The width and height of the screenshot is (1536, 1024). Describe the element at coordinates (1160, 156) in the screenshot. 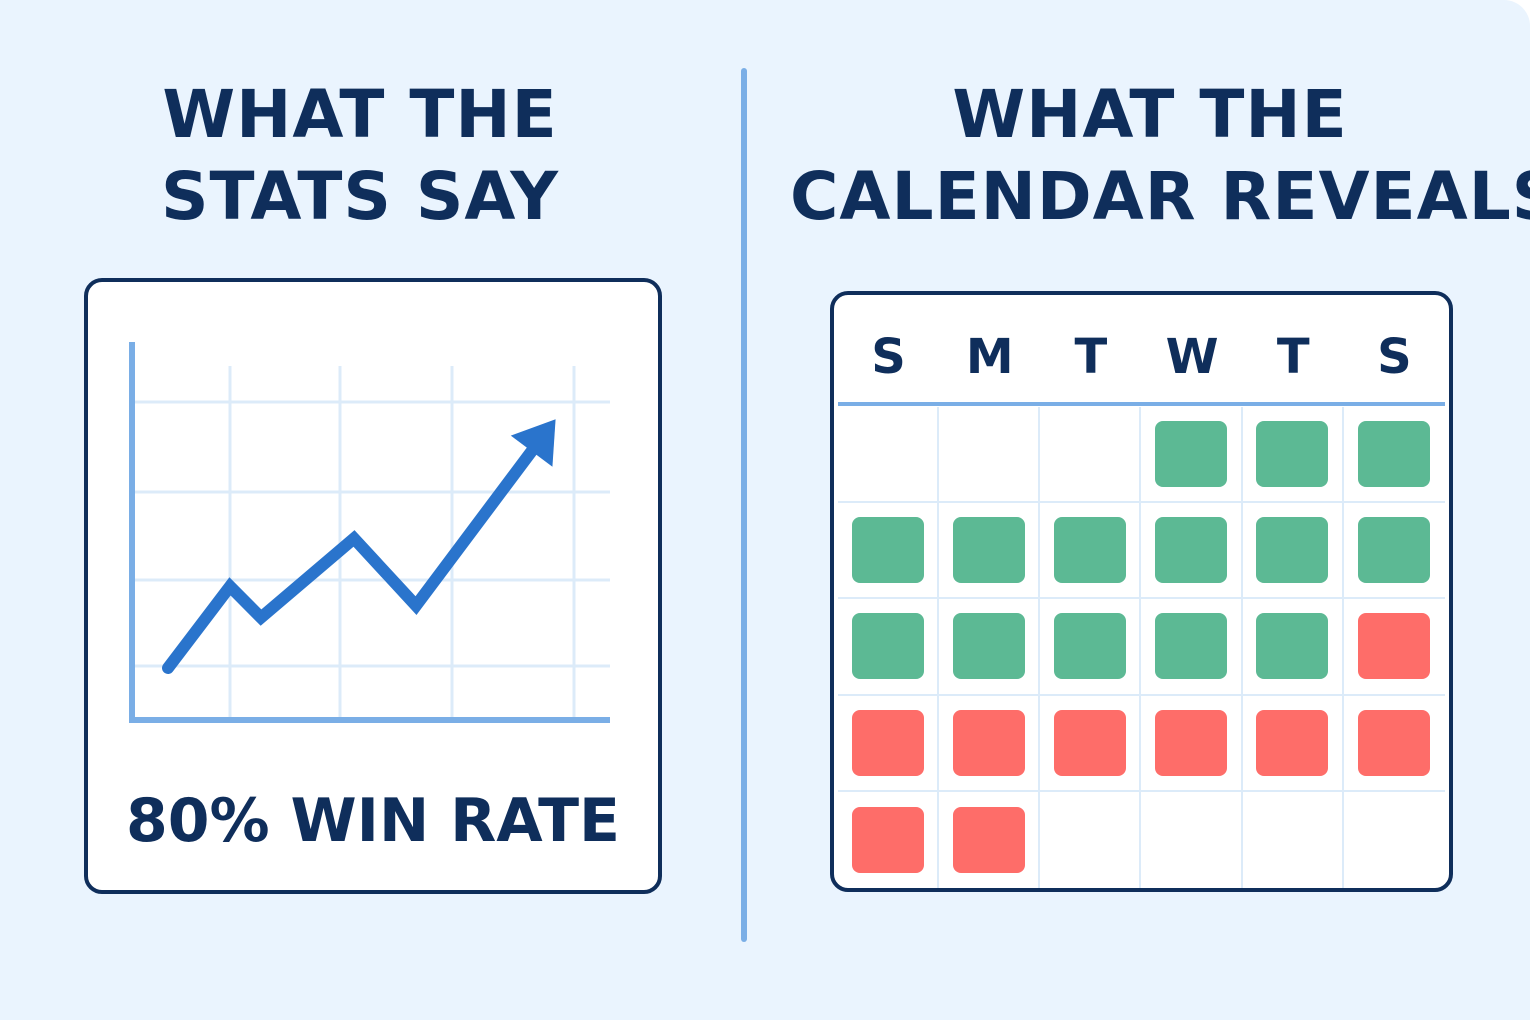

I see `calendar-heading: WHAT THE CALENDAR REVEALS` at that location.